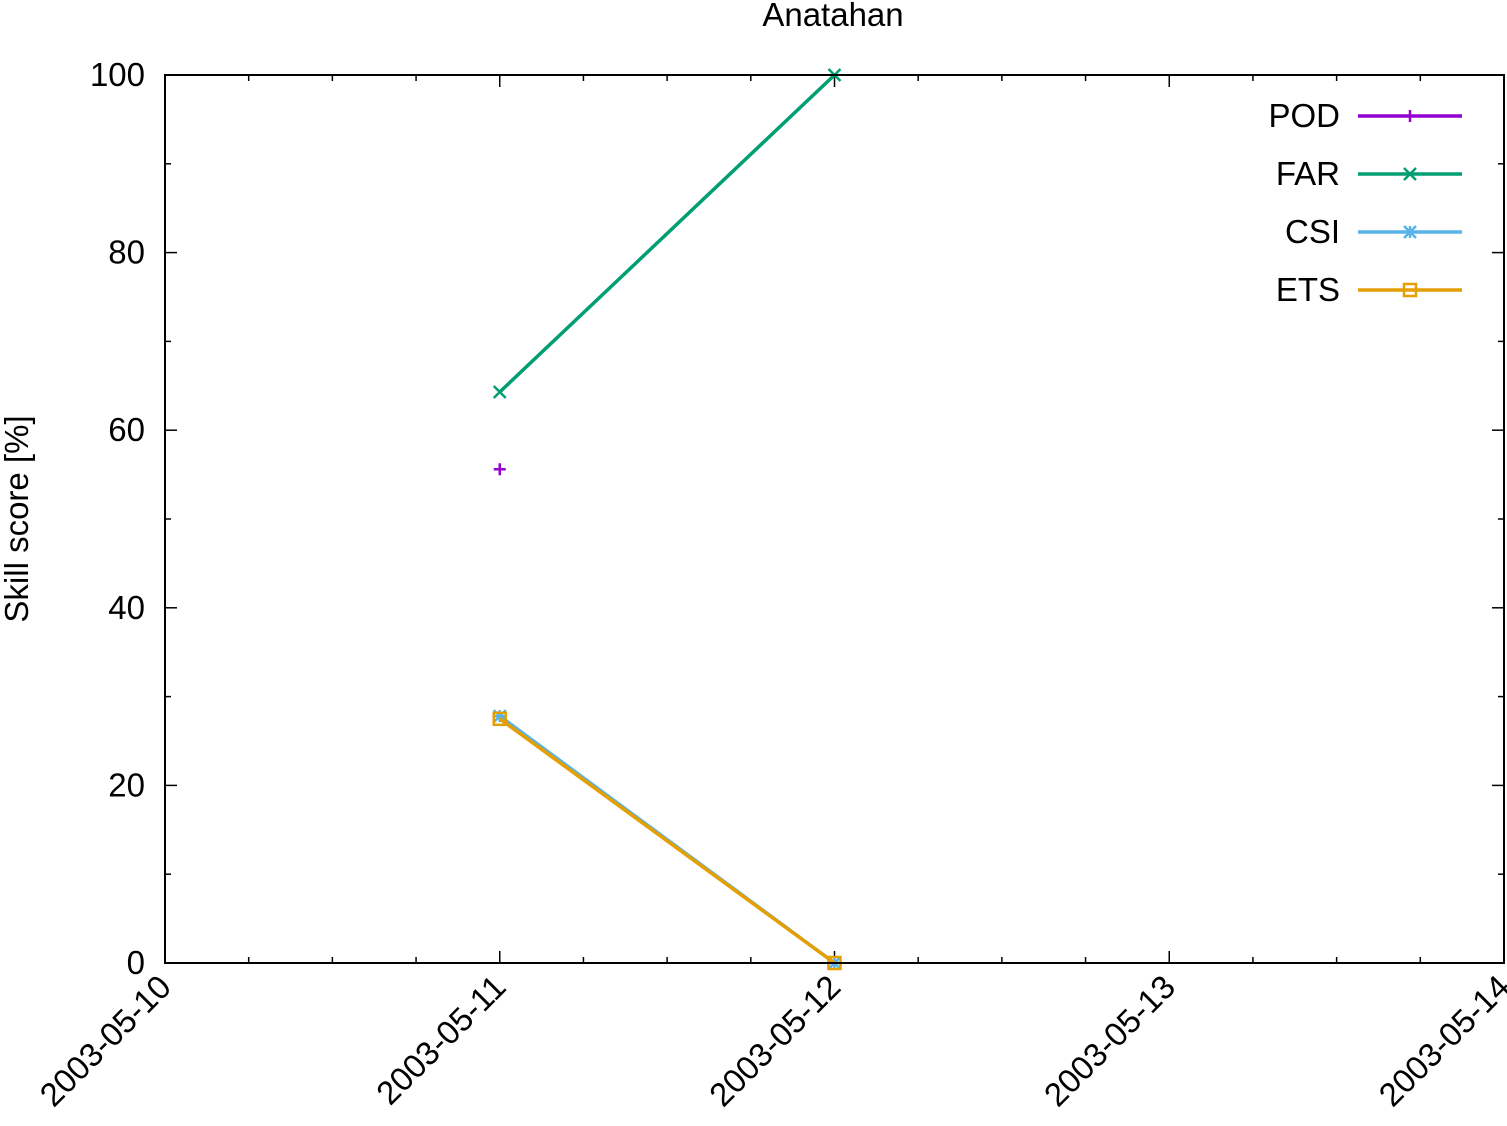  Describe the element at coordinates (775, 1041) in the screenshot. I see `x-tick-label: 2003-05-12` at that location.